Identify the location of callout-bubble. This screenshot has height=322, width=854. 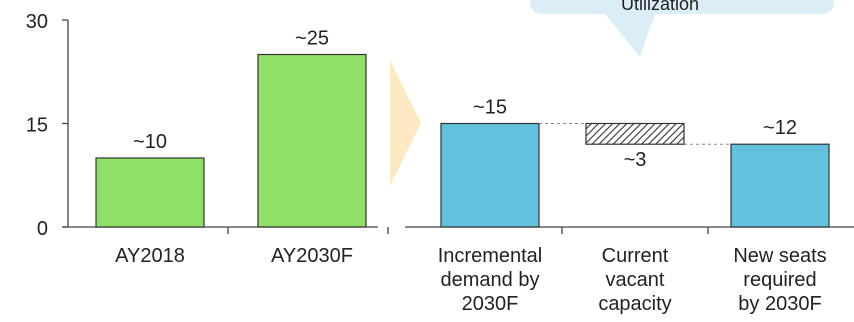
(682, 28).